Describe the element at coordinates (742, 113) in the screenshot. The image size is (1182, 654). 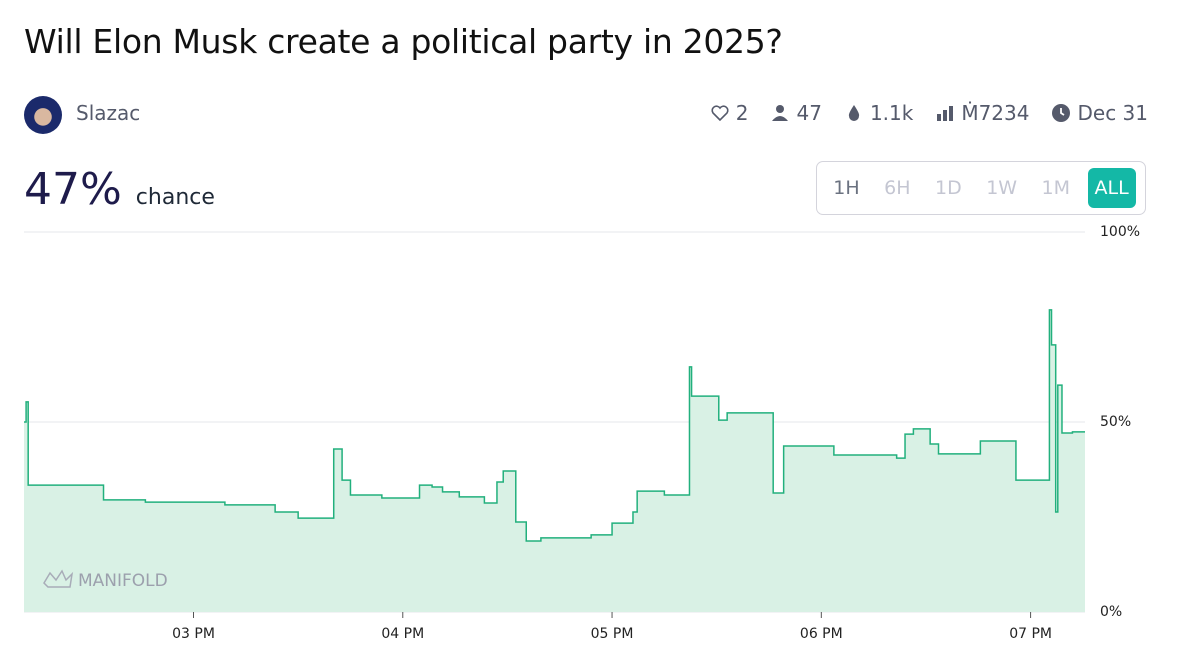
I see `likes-count: 2` at that location.